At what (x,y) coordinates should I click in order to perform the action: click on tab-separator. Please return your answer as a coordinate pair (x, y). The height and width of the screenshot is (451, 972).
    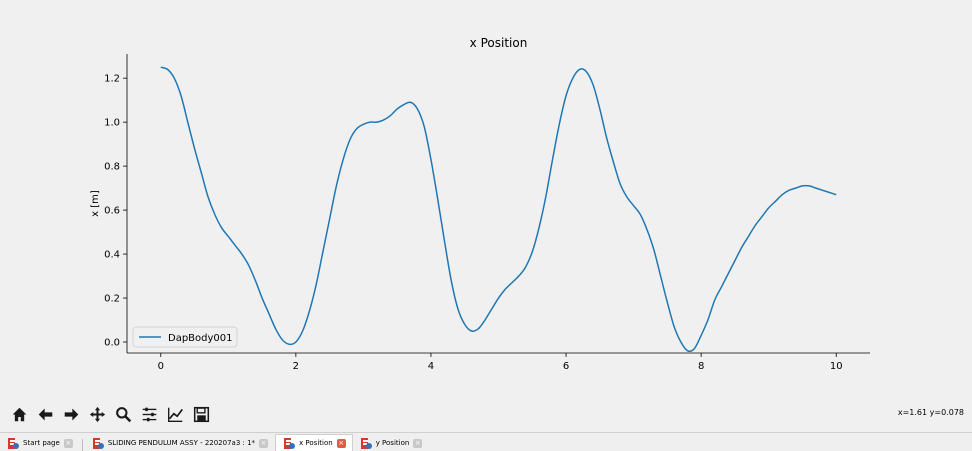
    Looking at the image, I should click on (82, 445).